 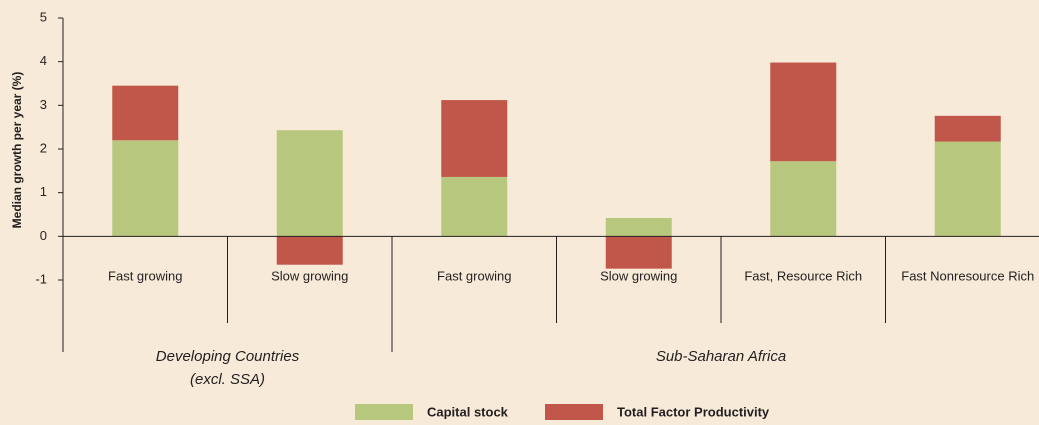 What do you see at coordinates (693, 411) in the screenshot?
I see `legend-label: Total Factor Productivity` at bounding box center [693, 411].